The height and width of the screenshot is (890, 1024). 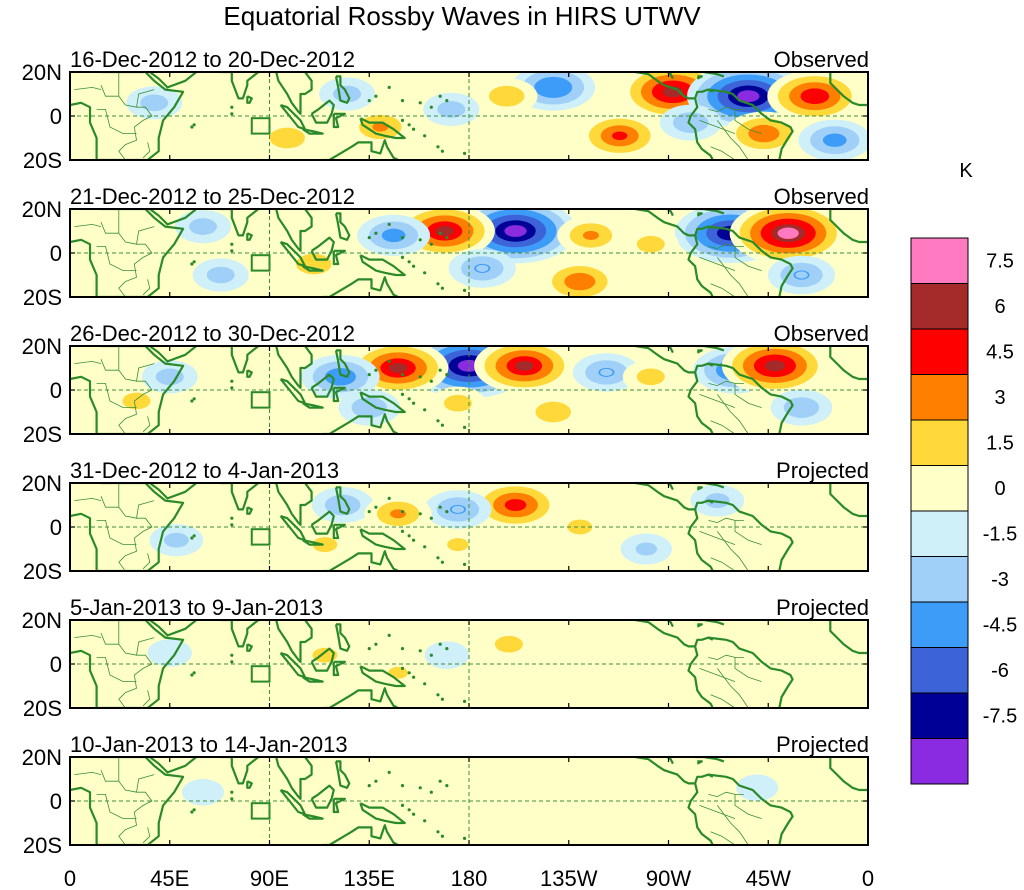 What do you see at coordinates (56, 390) in the screenshot?
I see `y-tick-label: 0` at bounding box center [56, 390].